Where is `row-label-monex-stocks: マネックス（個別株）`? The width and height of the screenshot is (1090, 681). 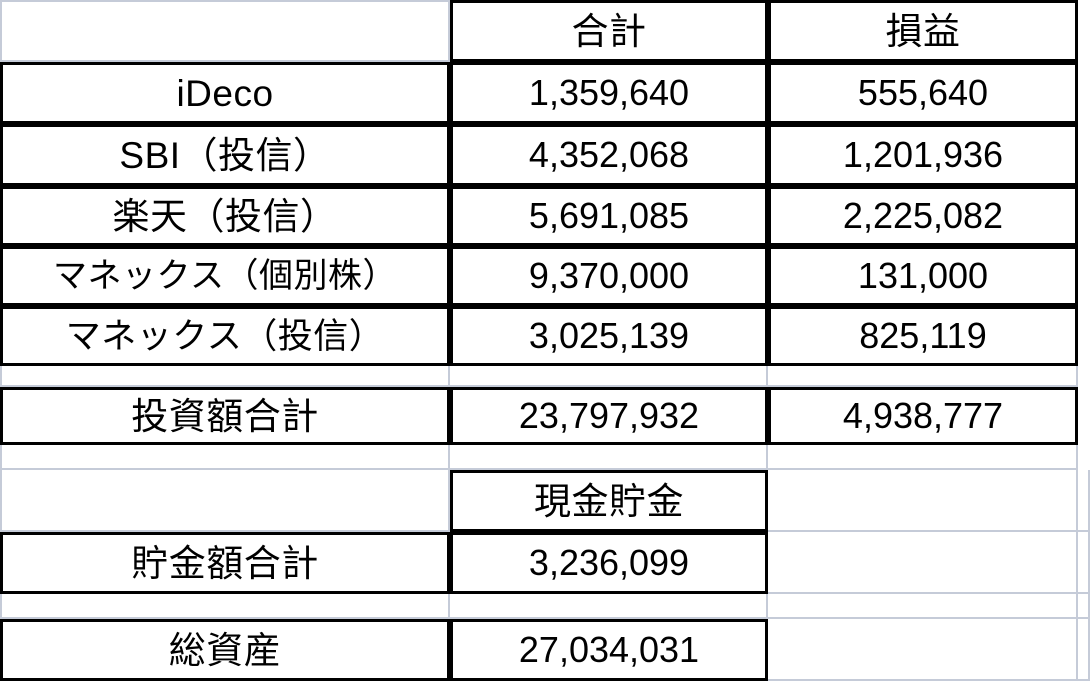
row-label-monex-stocks: マネックス（個別株） is located at coordinates (225, 276).